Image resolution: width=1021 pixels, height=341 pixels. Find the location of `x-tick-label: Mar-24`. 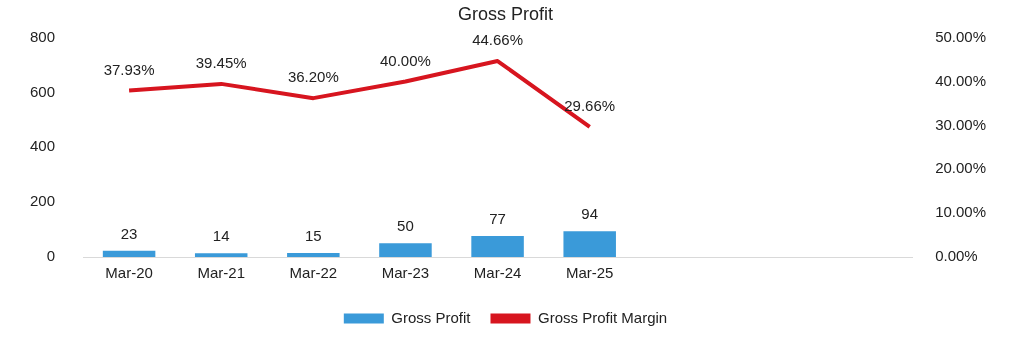

x-tick-label: Mar-24 is located at coordinates (497, 273).